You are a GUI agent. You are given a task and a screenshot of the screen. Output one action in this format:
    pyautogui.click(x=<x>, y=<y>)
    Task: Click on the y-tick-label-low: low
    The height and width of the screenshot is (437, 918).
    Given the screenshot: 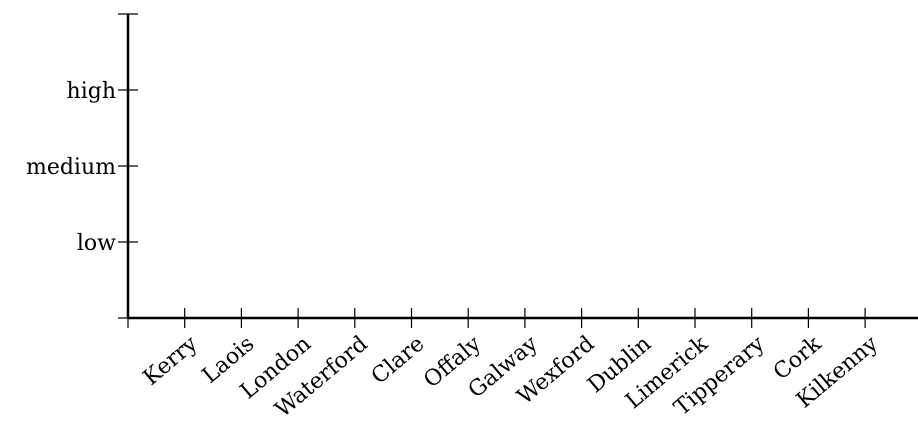 What is the action you would take?
    pyautogui.click(x=96, y=243)
    